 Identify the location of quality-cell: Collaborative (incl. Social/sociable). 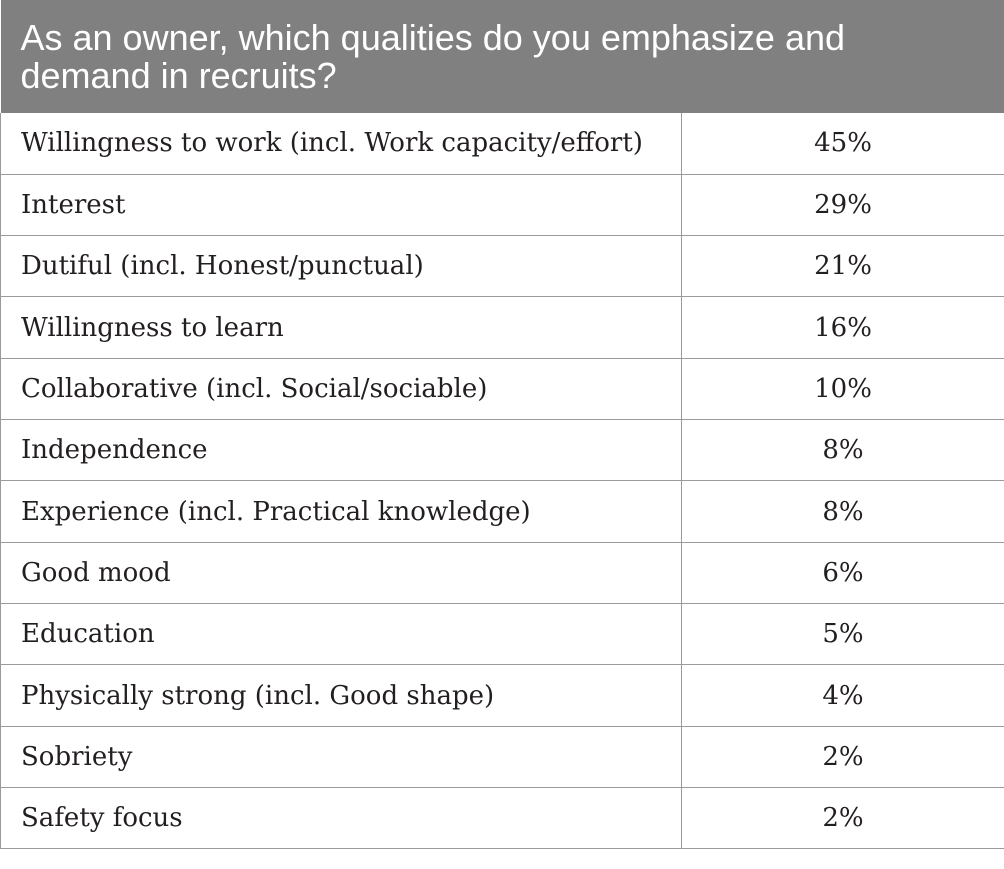
(341, 389).